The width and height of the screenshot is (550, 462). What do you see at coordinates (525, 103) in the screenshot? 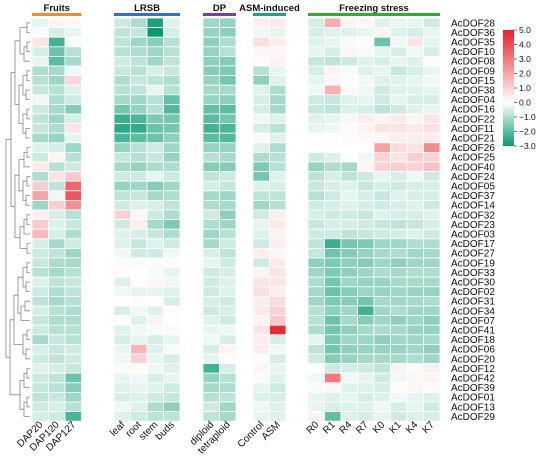
I see `colorbar-tick-label: 0.0` at bounding box center [525, 103].